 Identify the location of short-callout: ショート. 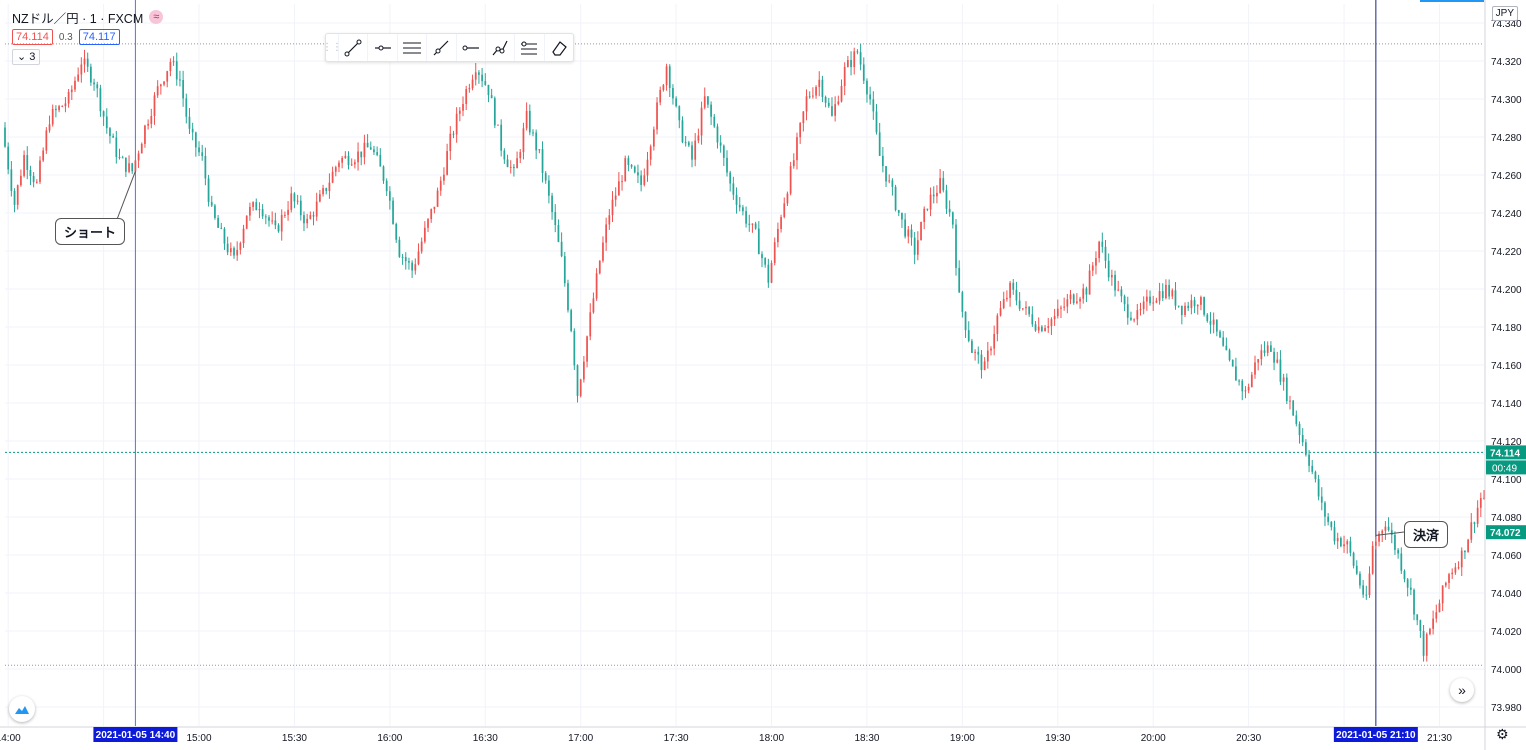
(90, 231).